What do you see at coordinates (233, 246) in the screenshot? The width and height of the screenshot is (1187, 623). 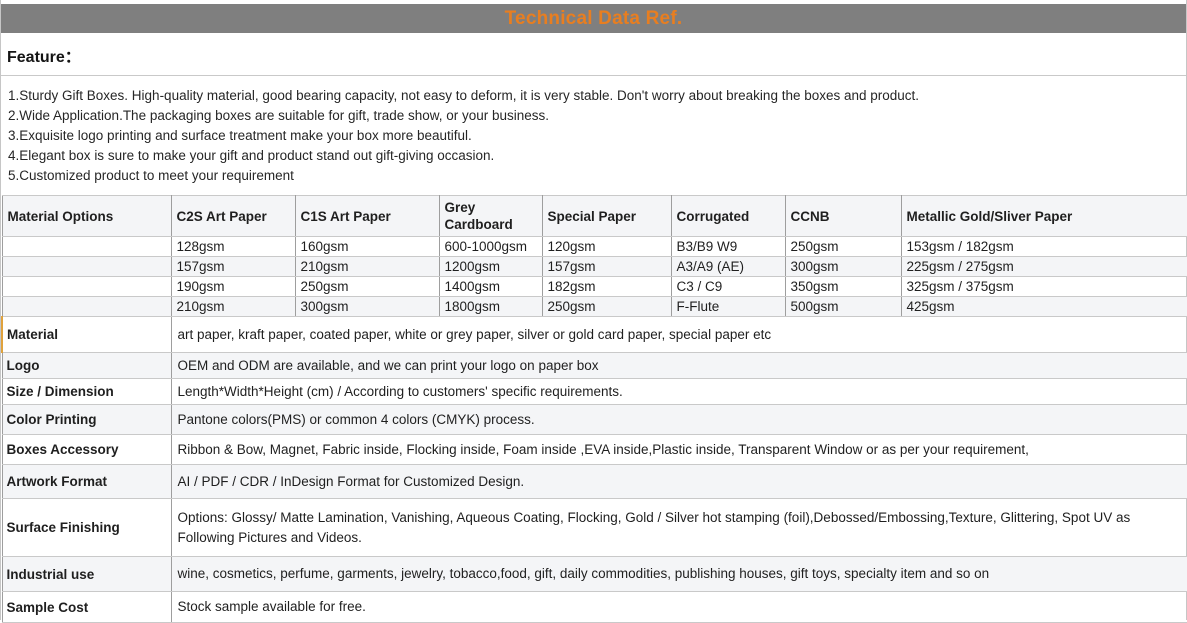 I see `materials-cell: 128gsm` at bounding box center [233, 246].